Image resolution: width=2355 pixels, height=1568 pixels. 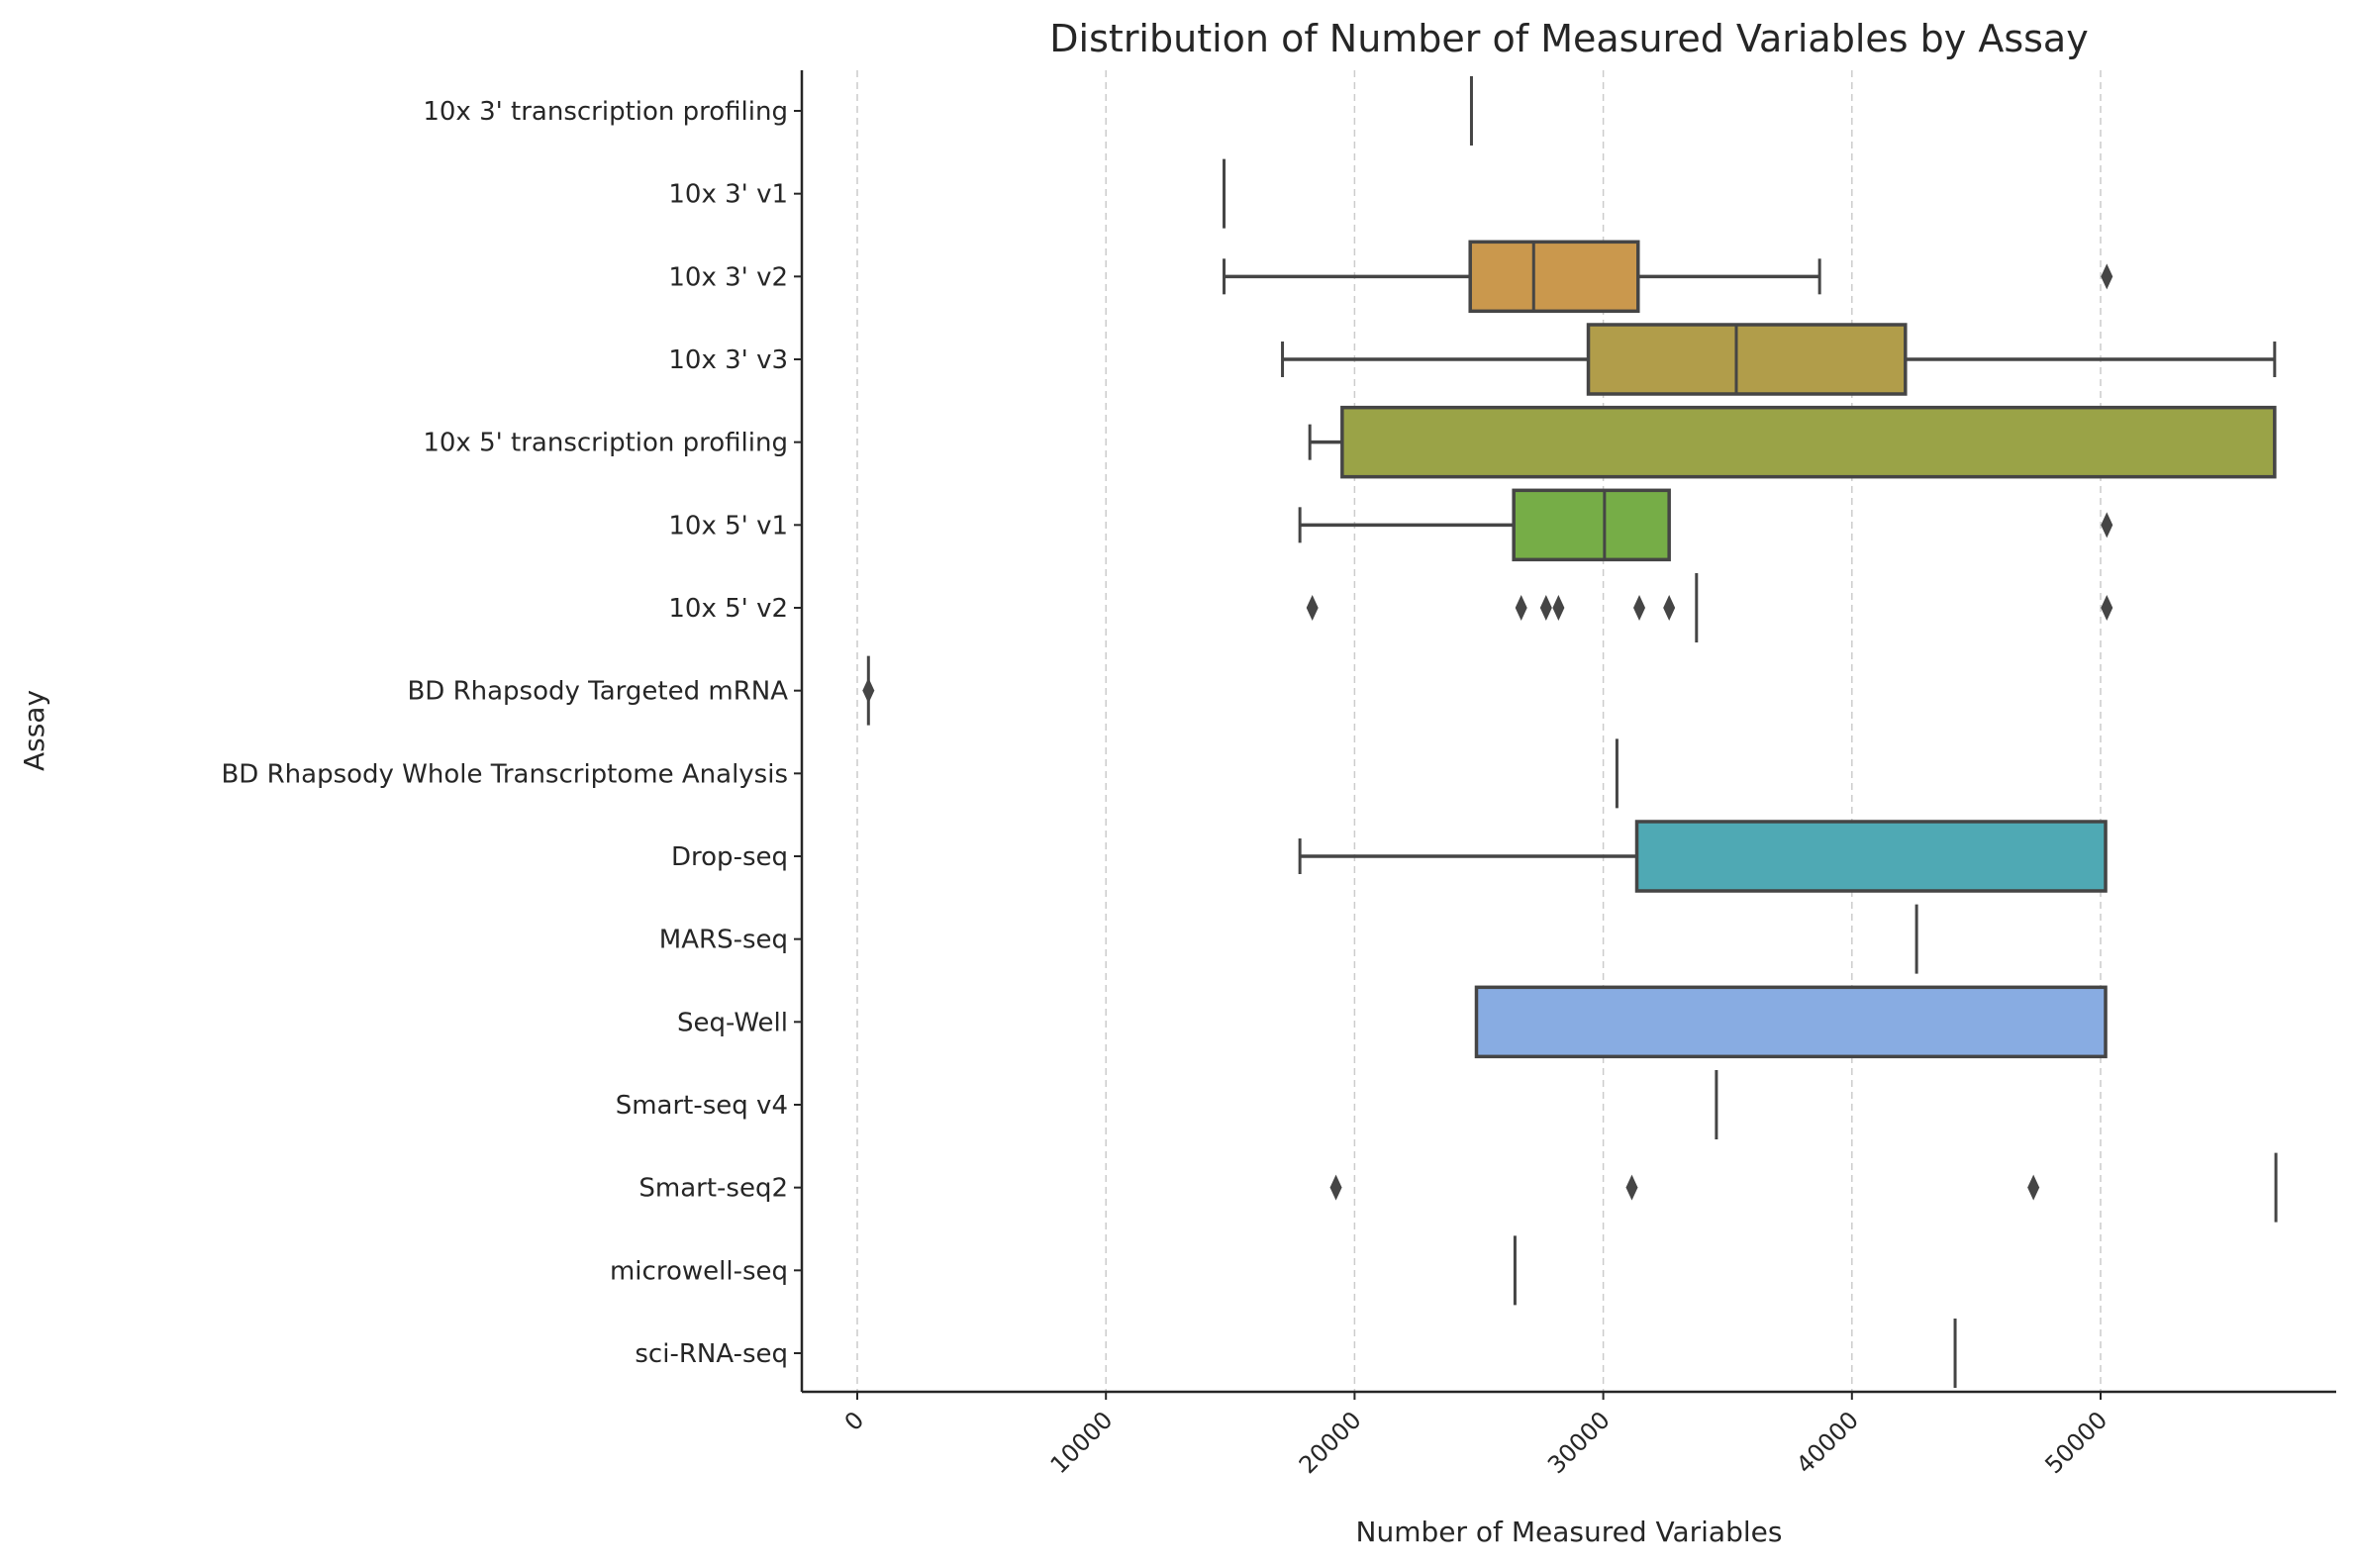 I want to click on y-tick-label: Smart-seq v4, so click(x=702, y=1106).